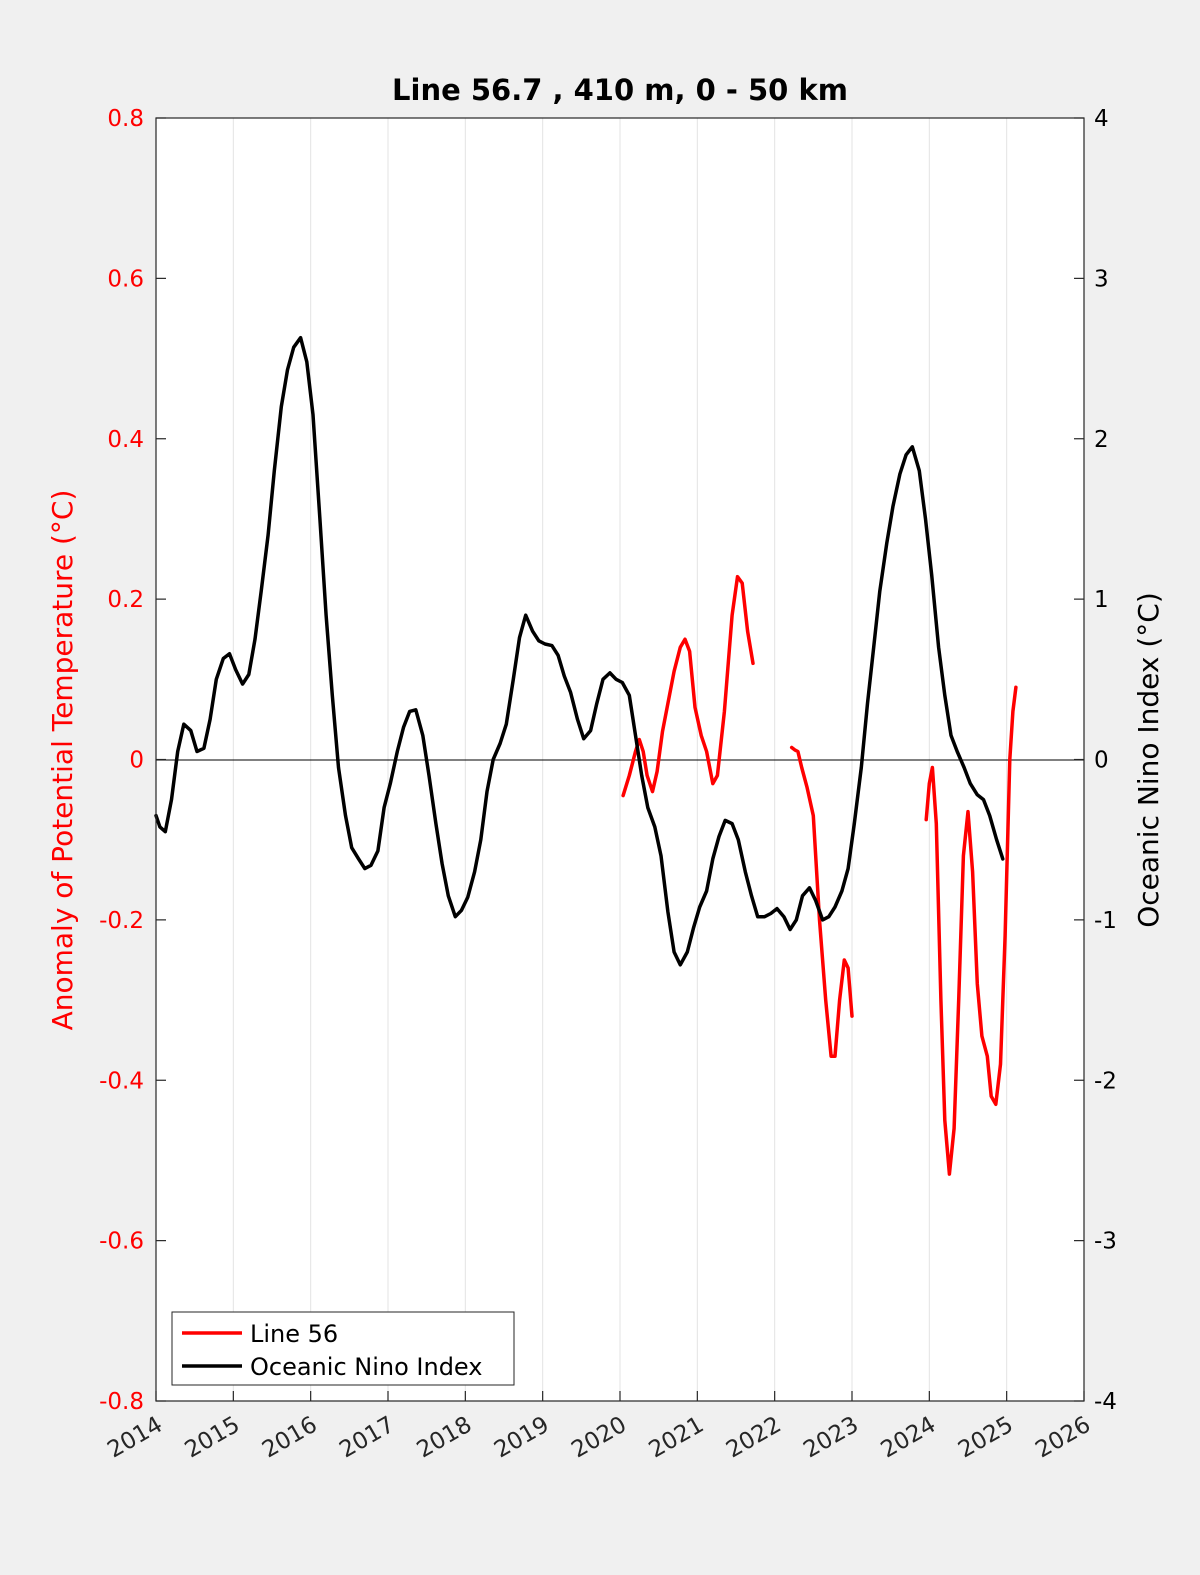 The height and width of the screenshot is (1575, 1200). What do you see at coordinates (121, 1242) in the screenshot?
I see `y-left-tick-label: -0.6` at bounding box center [121, 1242].